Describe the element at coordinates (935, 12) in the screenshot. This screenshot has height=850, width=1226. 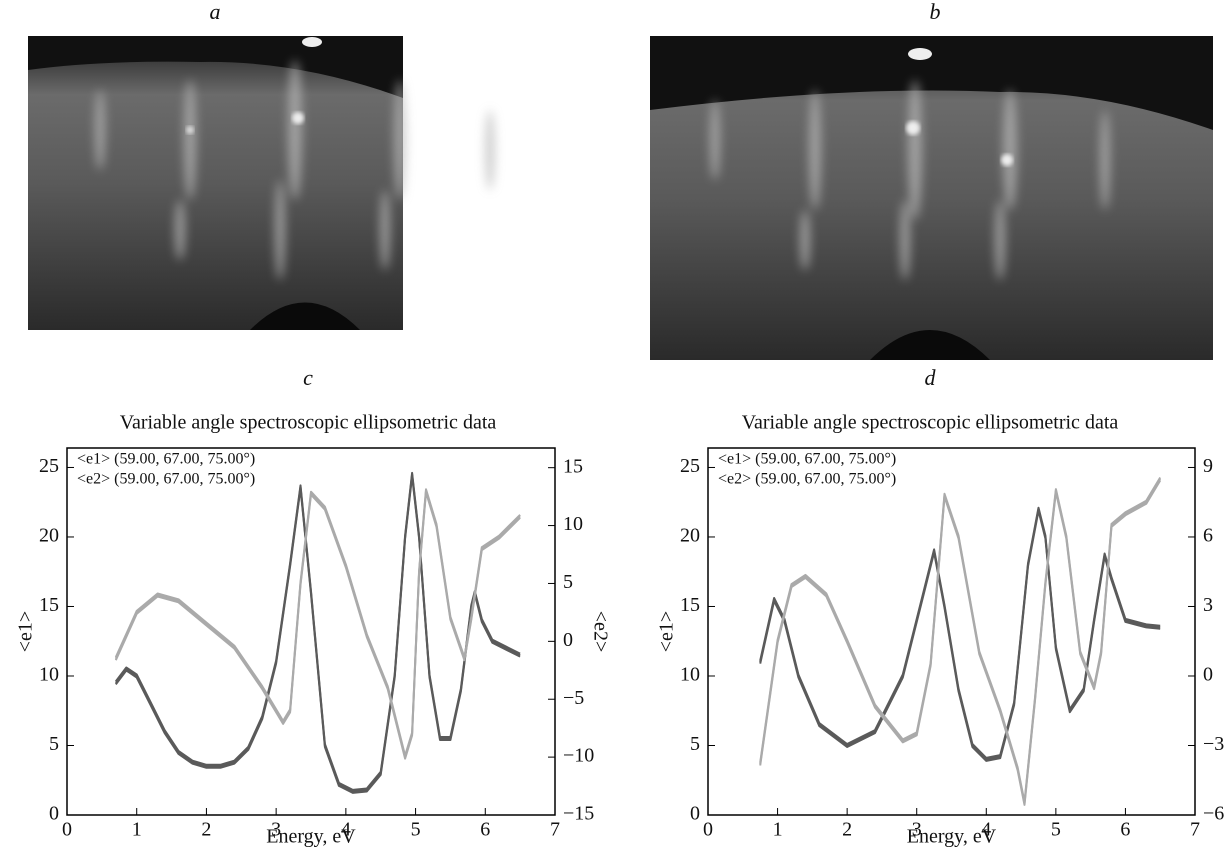
I see `panel-label: b` at that location.